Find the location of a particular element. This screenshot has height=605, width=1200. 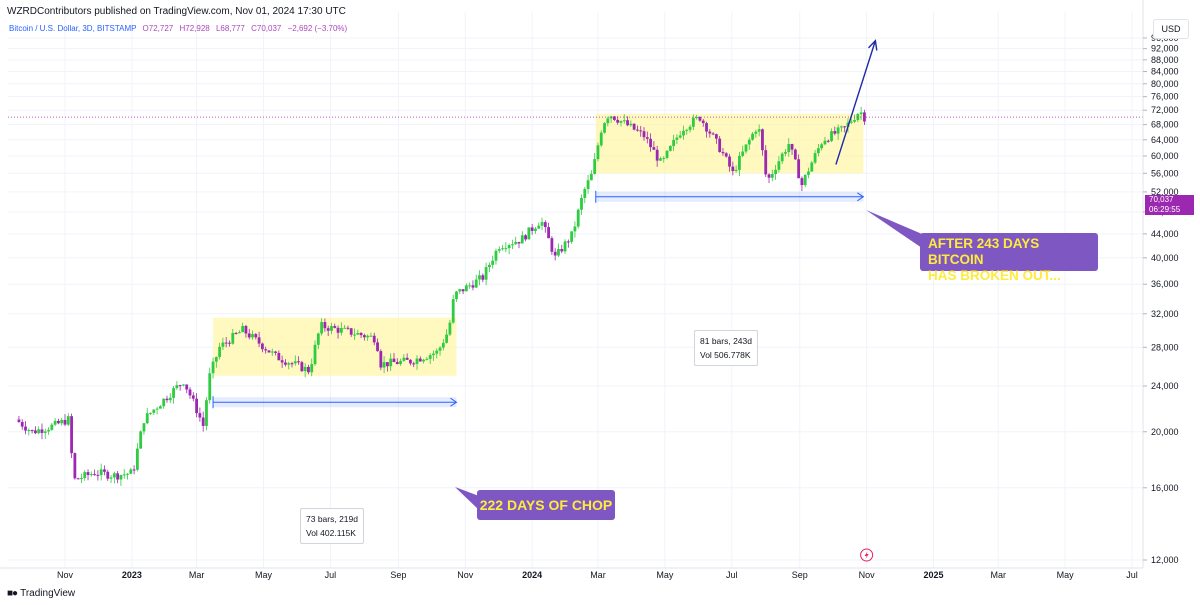

y-tick-label: 16,000 is located at coordinates (1165, 488).